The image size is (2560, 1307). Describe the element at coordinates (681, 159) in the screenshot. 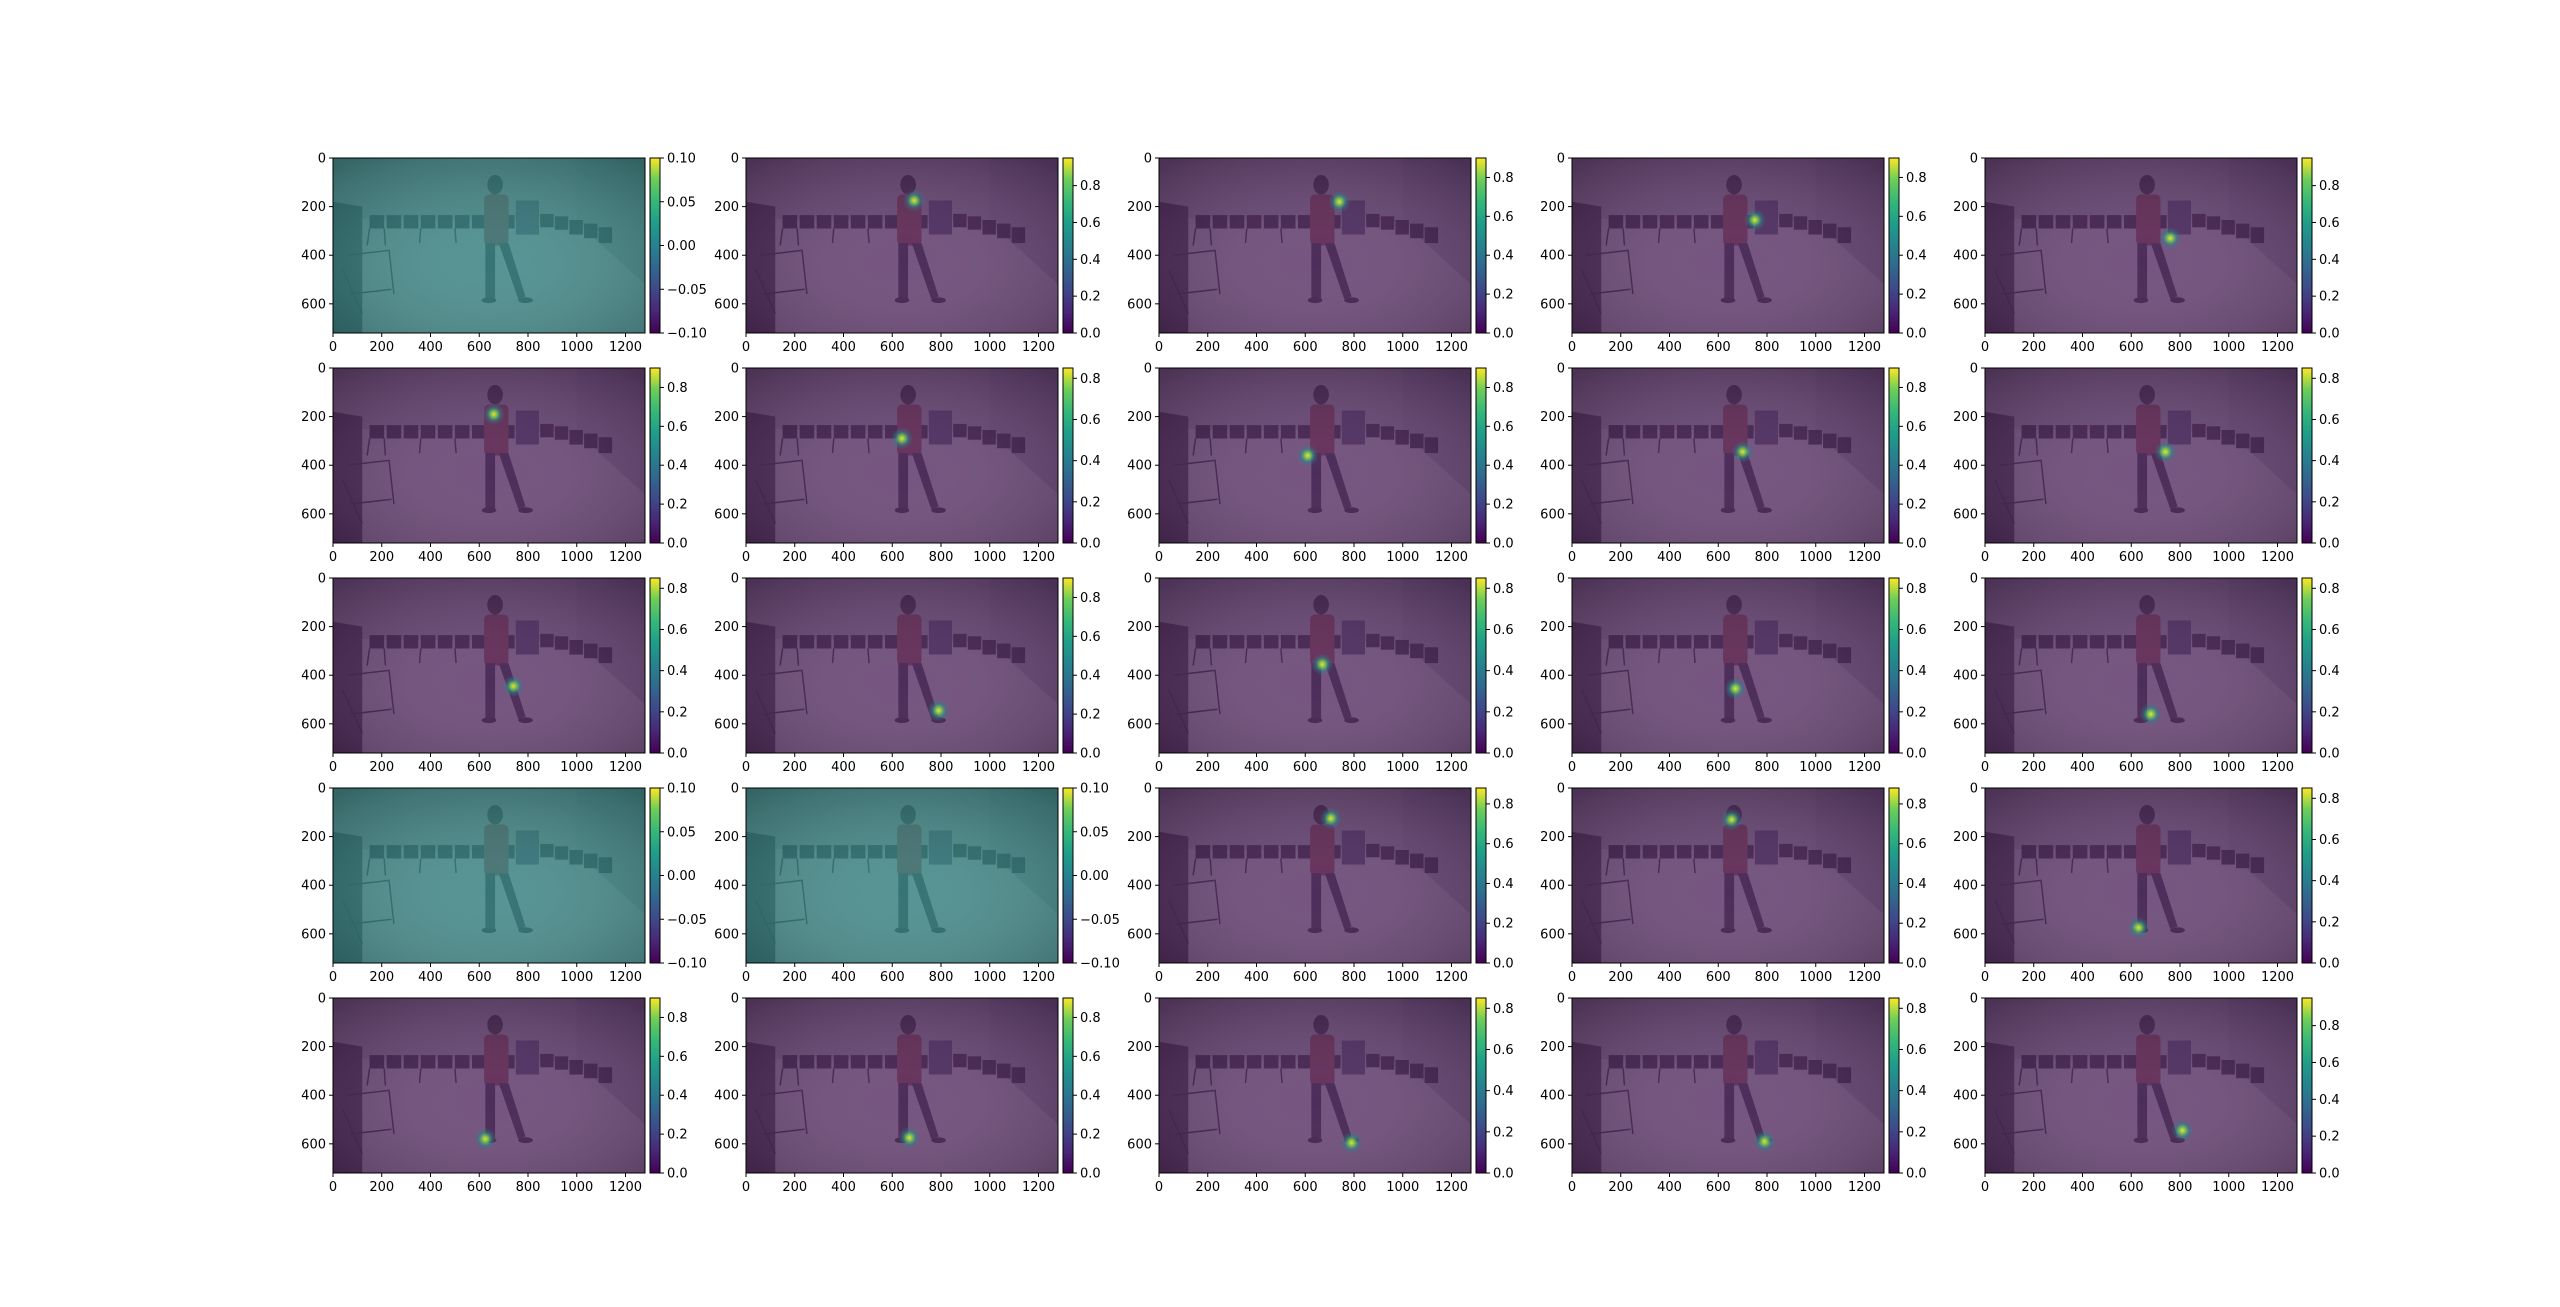

I see `colorbar-tick-label: 0.10` at that location.